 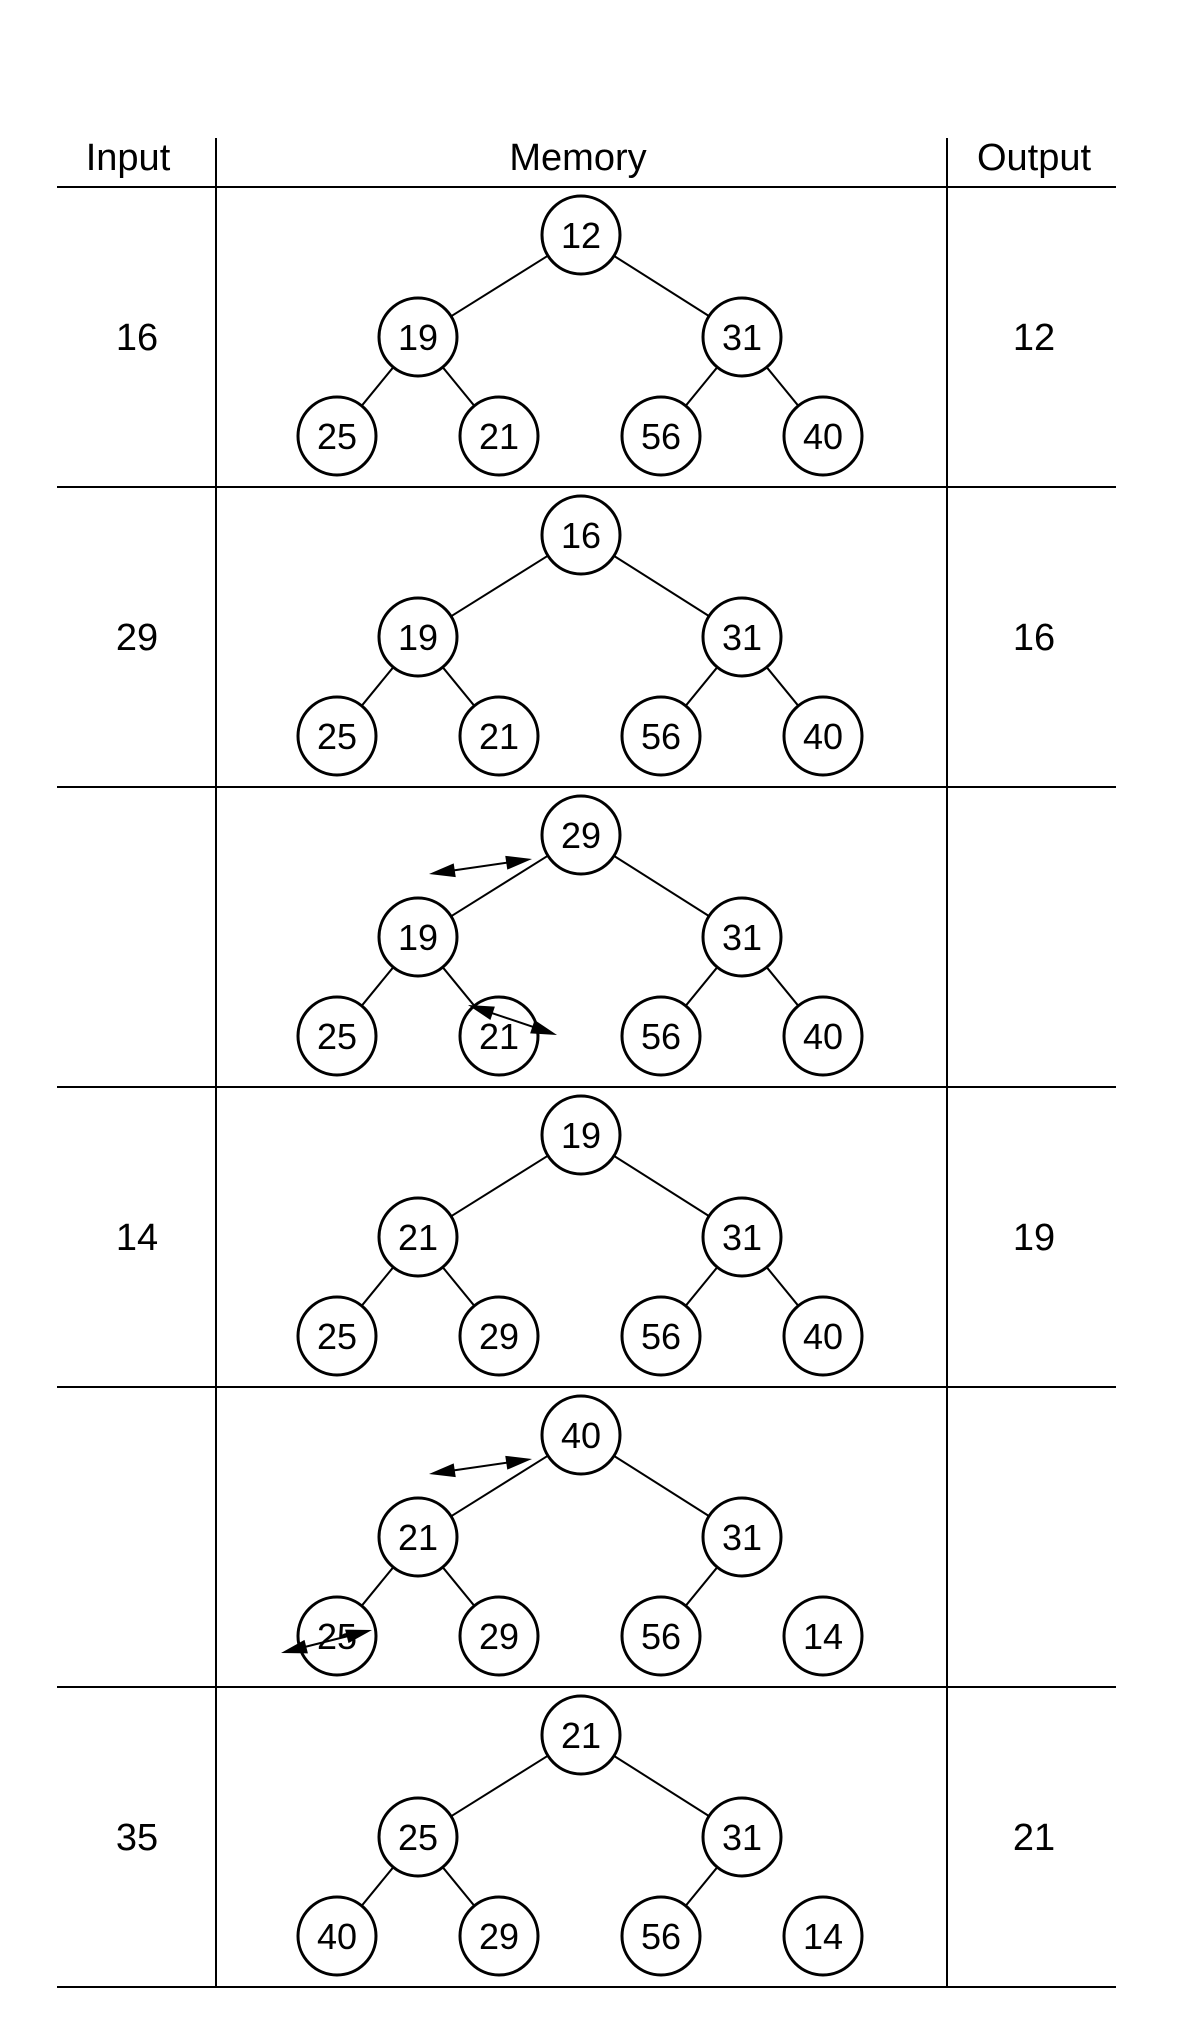 I want to click on output-value: 19, so click(x=1034, y=1238).